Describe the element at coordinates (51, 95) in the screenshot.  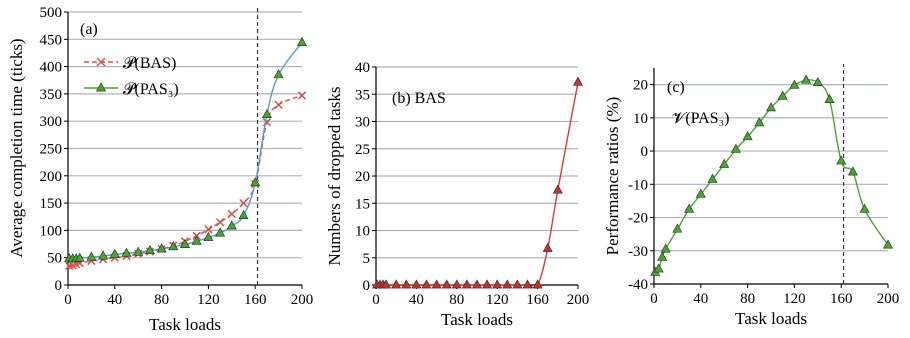
I see `y-tick-label: 350` at that location.